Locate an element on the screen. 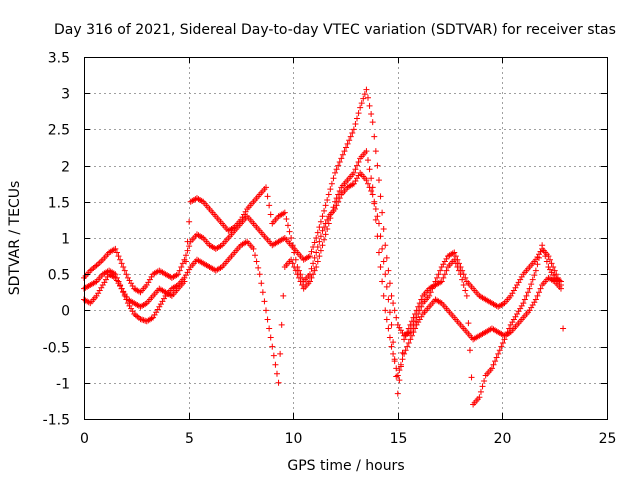 This screenshot has height=480, width=640. x-tick-label: 25 is located at coordinates (608, 439).